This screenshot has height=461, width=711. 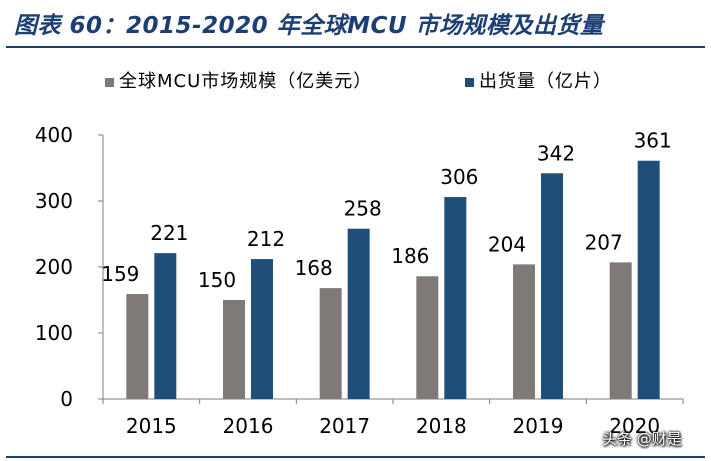 I want to click on x-tick-label: 2016, so click(x=248, y=426).